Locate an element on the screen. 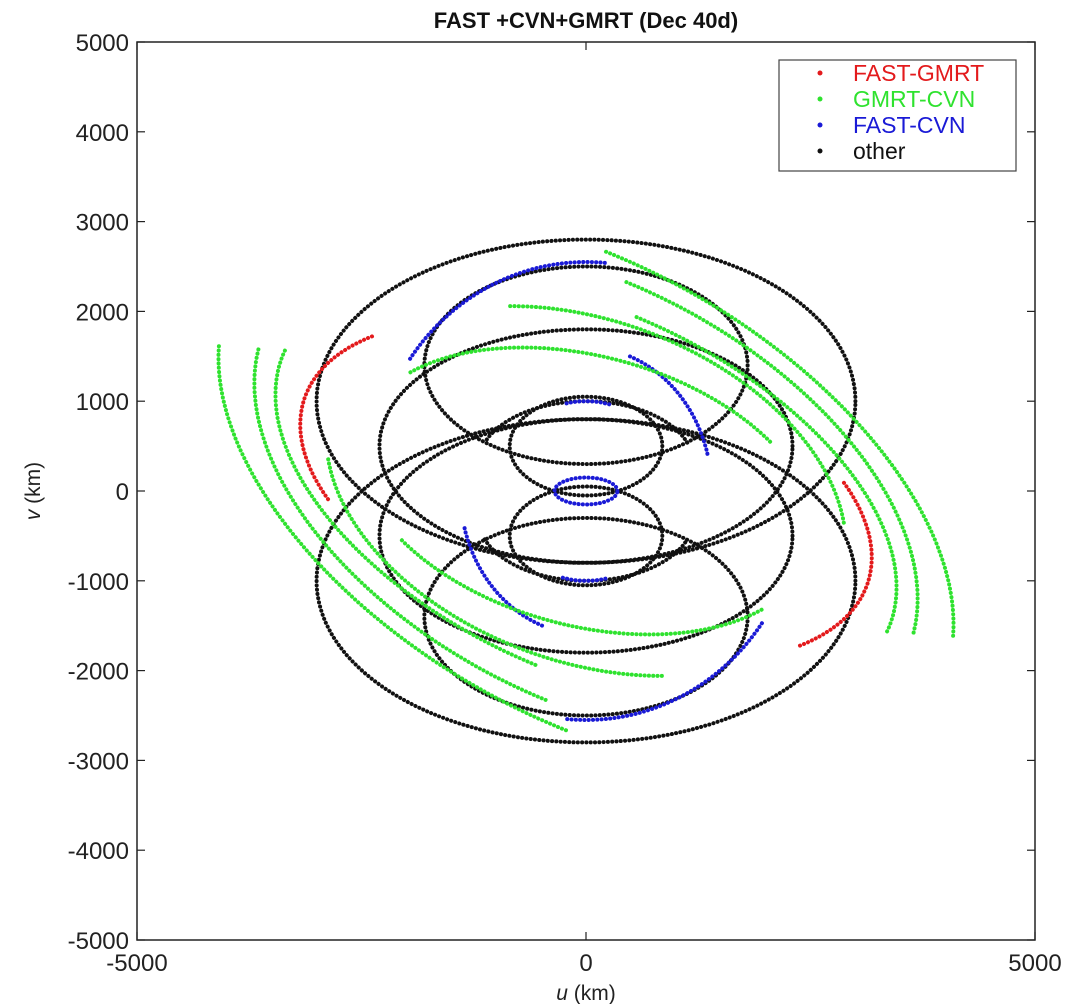 The height and width of the screenshot is (1004, 1079). legend-label: FAST-GMRT is located at coordinates (918, 73).